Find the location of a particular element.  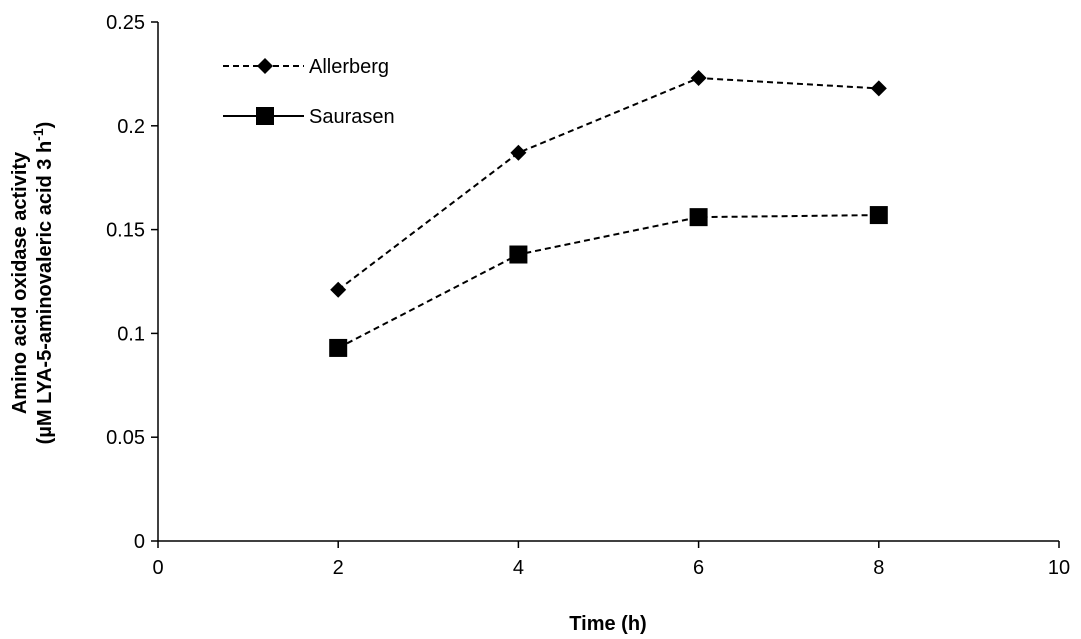

x-tick-label: 6 is located at coordinates (698, 568).